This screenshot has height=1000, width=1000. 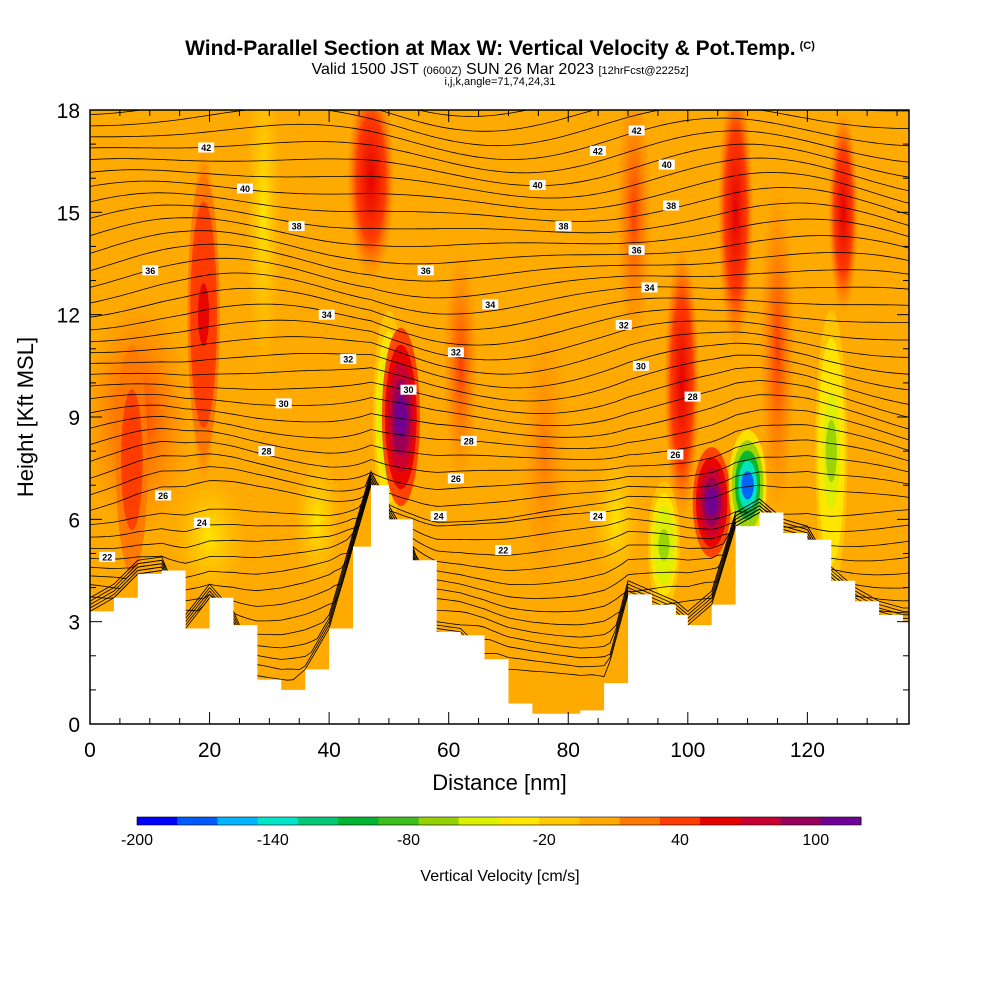 I want to click on contour-label-text: 42, so click(x=637, y=131).